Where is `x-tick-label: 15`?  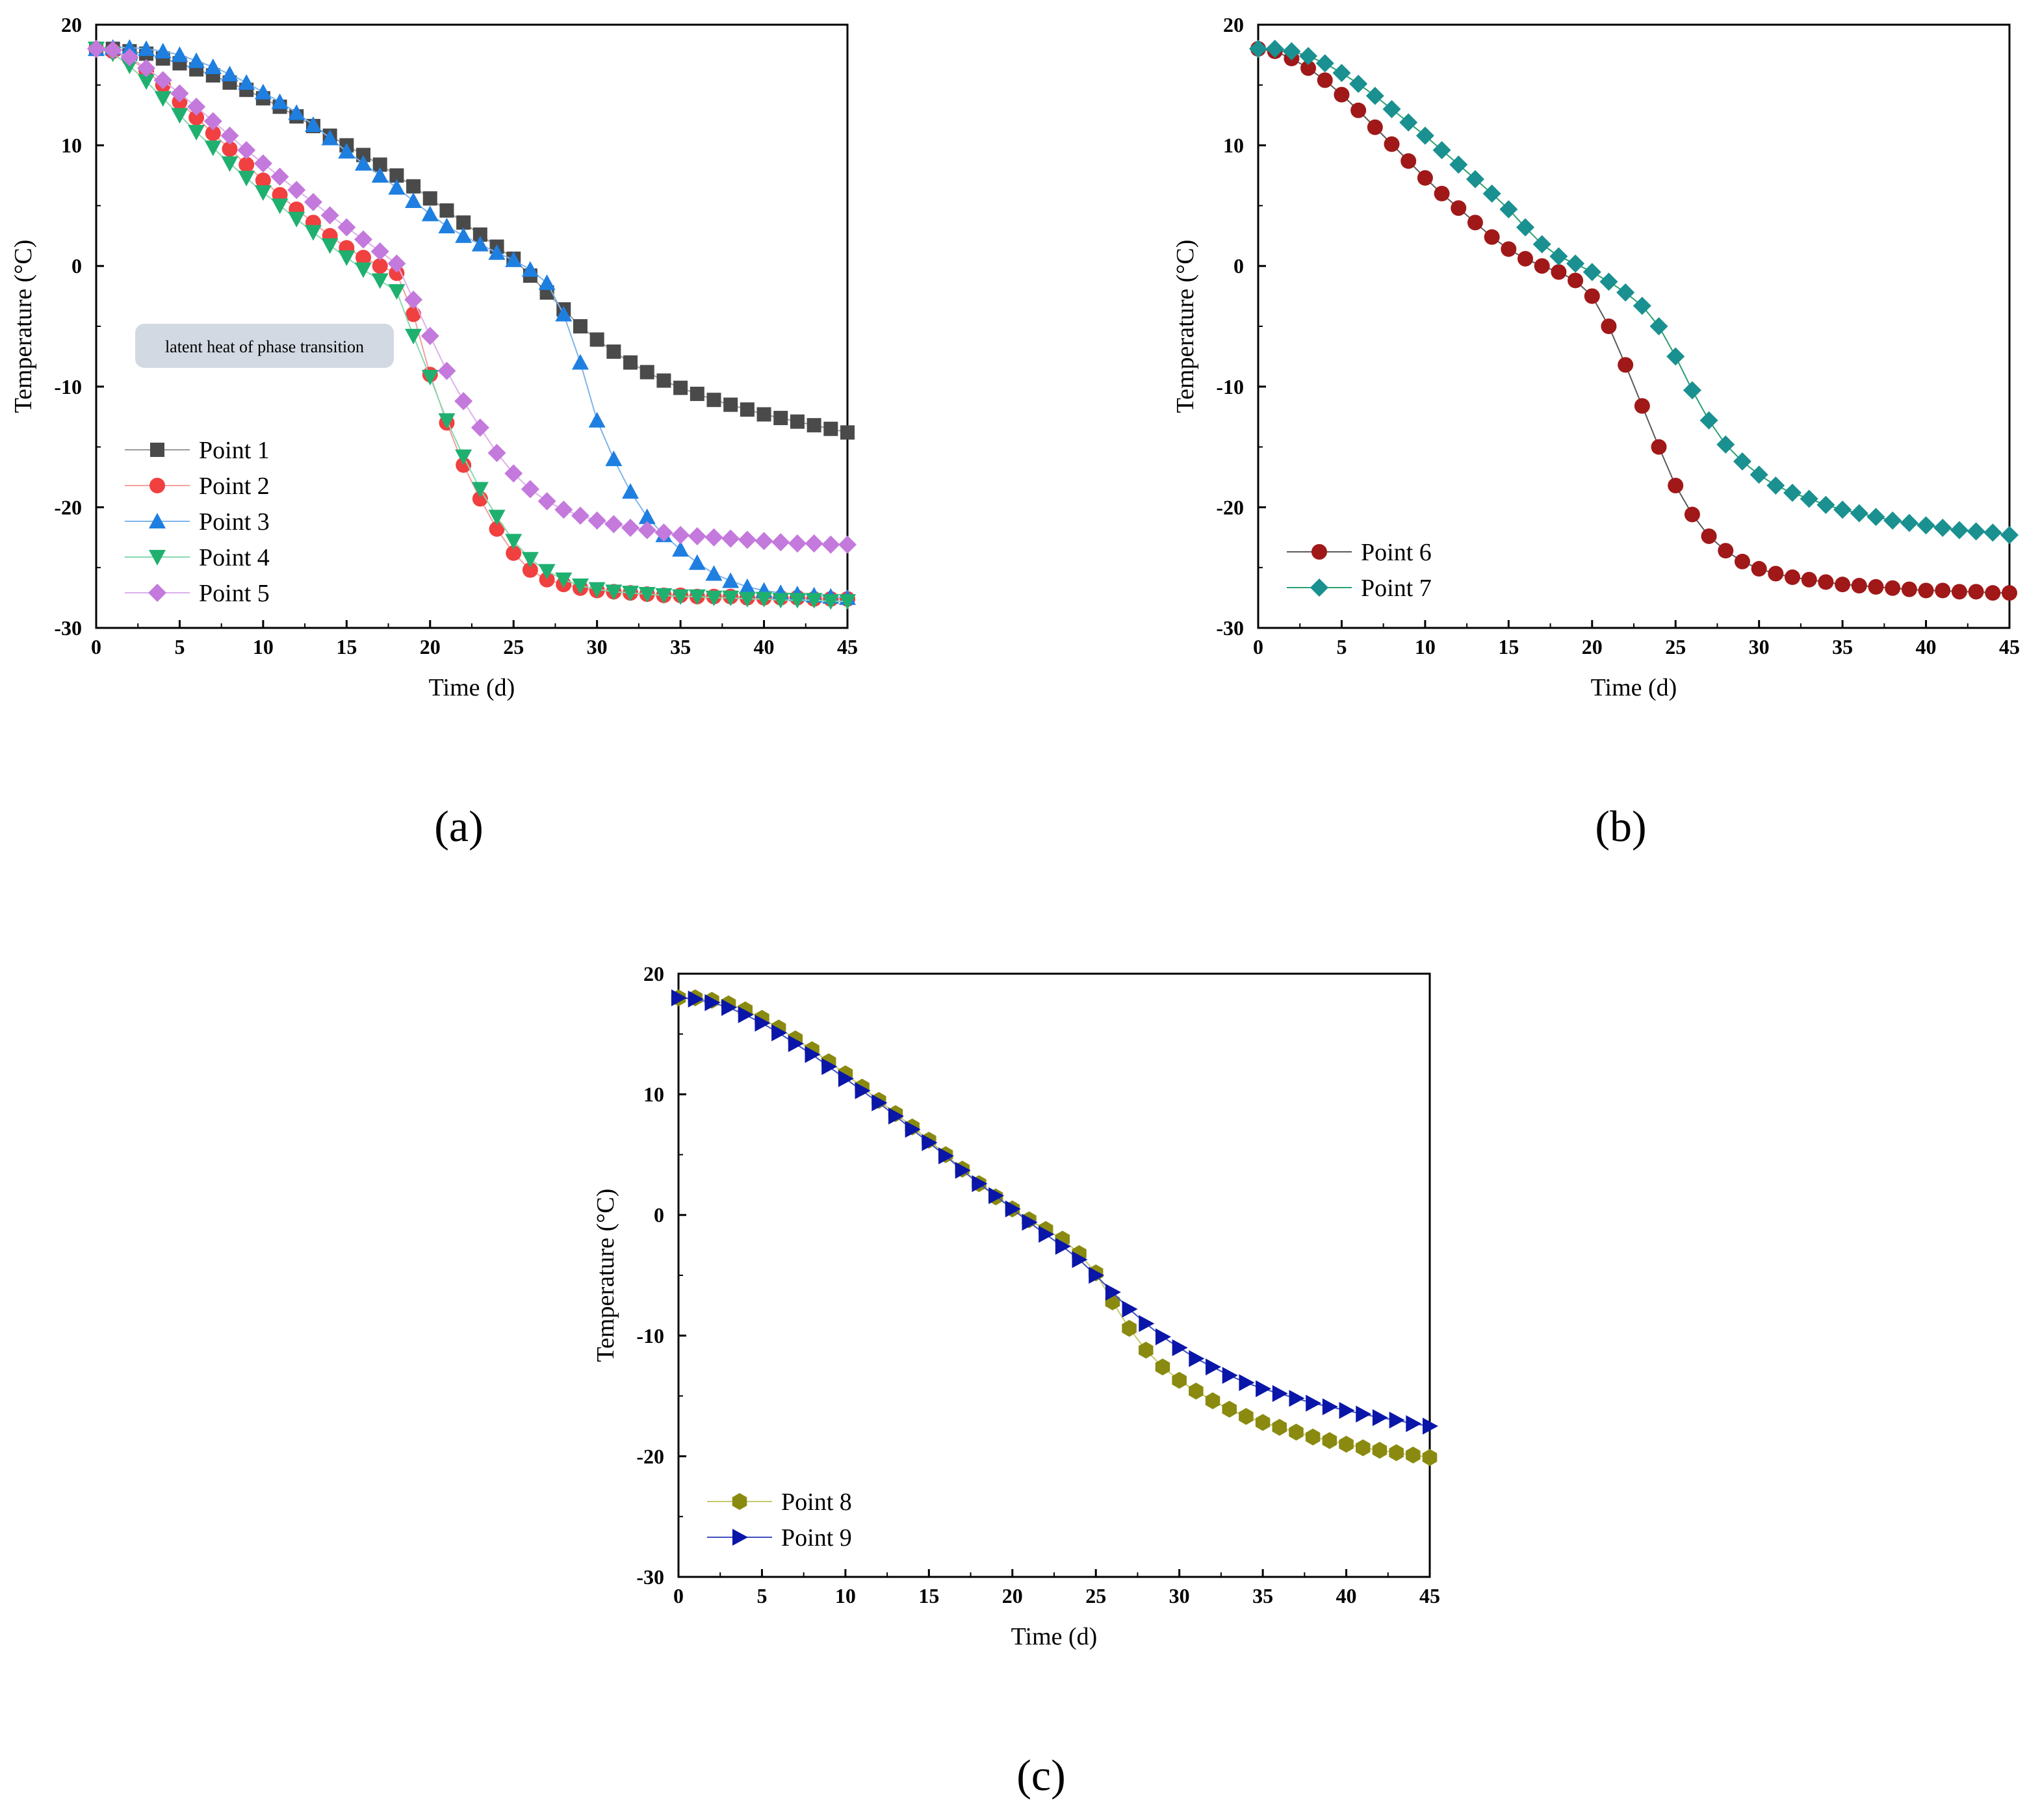
x-tick-label: 15 is located at coordinates (346, 646).